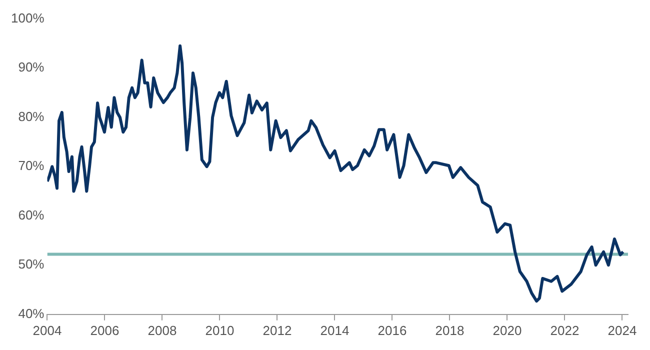 The width and height of the screenshot is (650, 350). What do you see at coordinates (47, 330) in the screenshot?
I see `x-tick-label: 2004` at bounding box center [47, 330].